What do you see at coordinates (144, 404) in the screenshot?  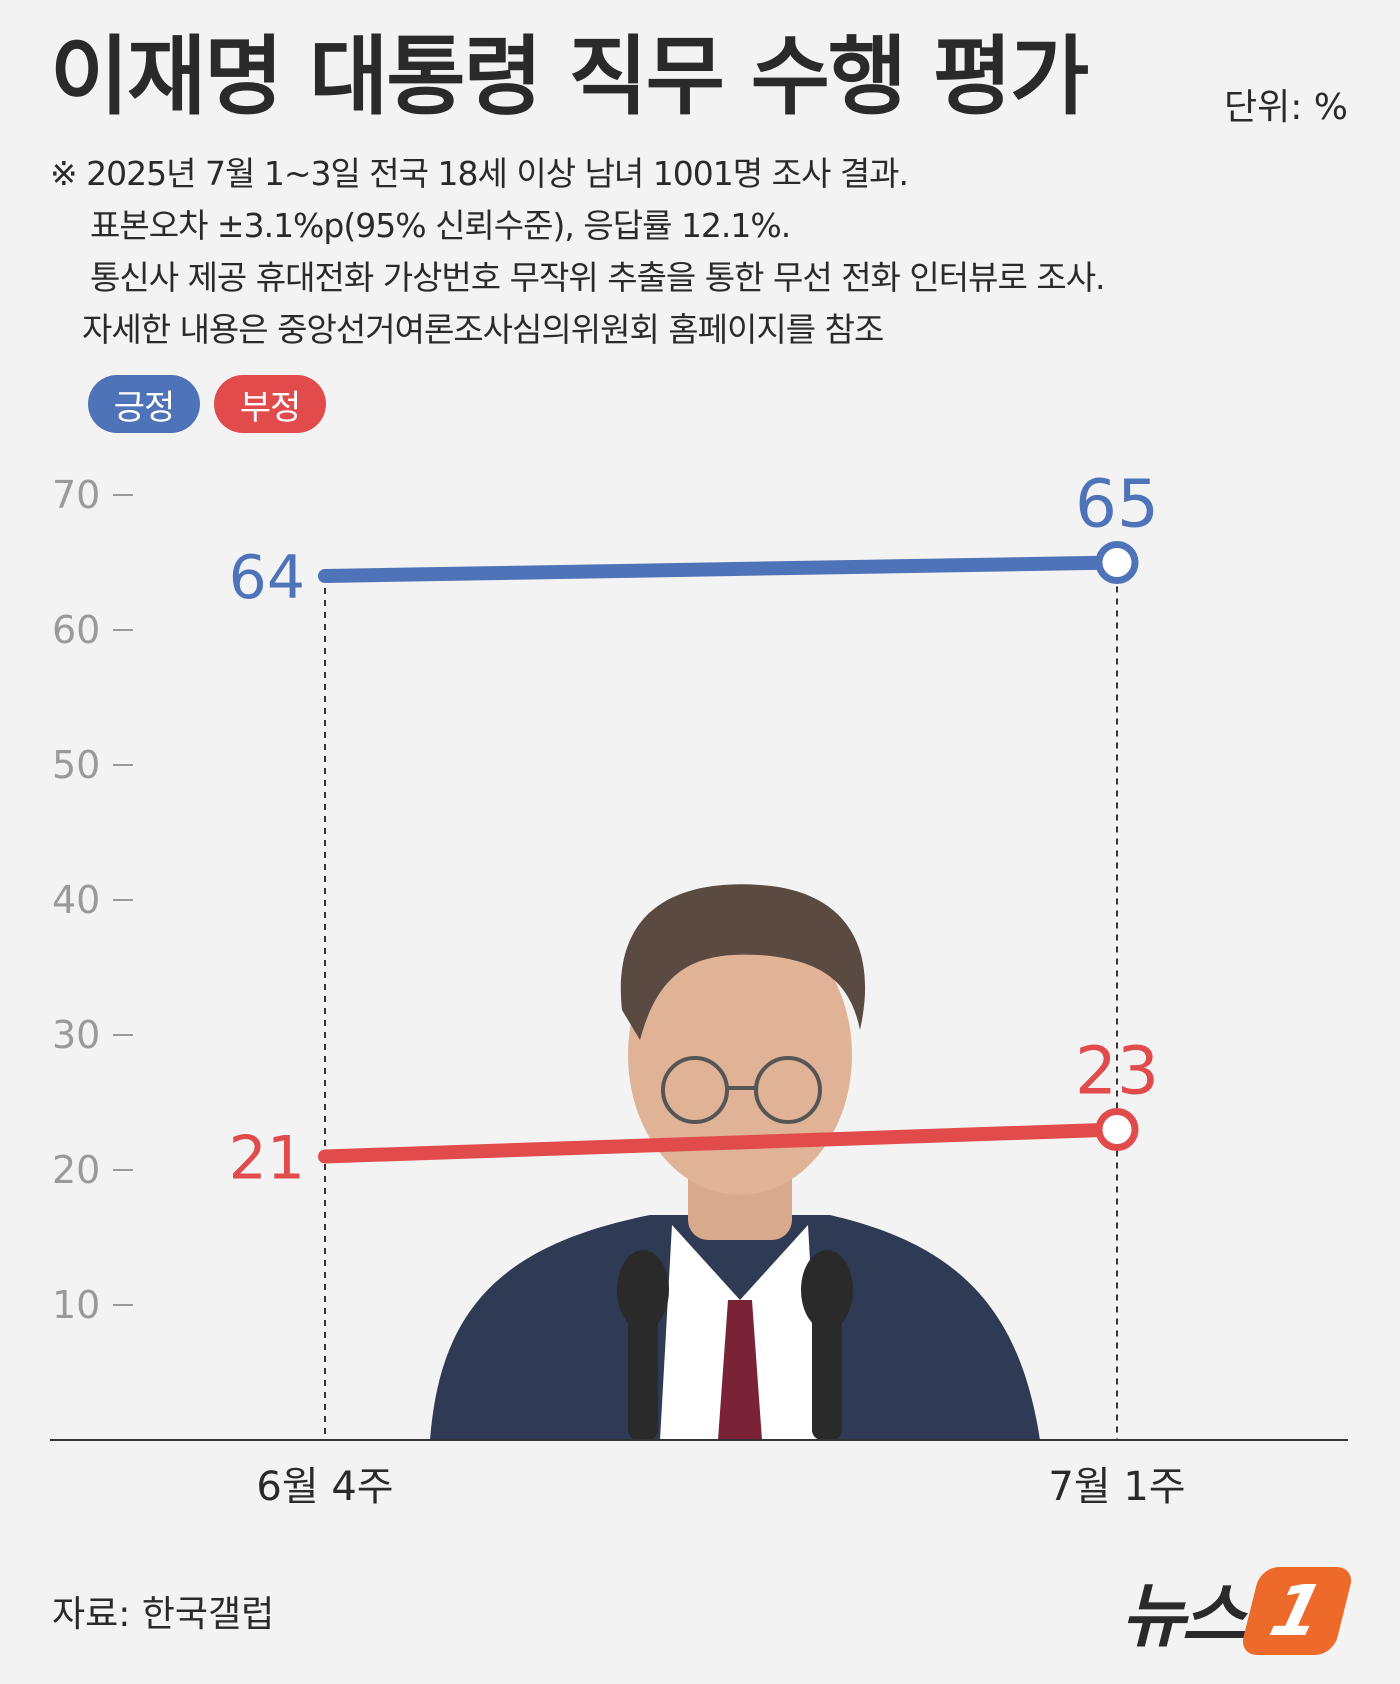 I see `legend-positive: 긍정` at bounding box center [144, 404].